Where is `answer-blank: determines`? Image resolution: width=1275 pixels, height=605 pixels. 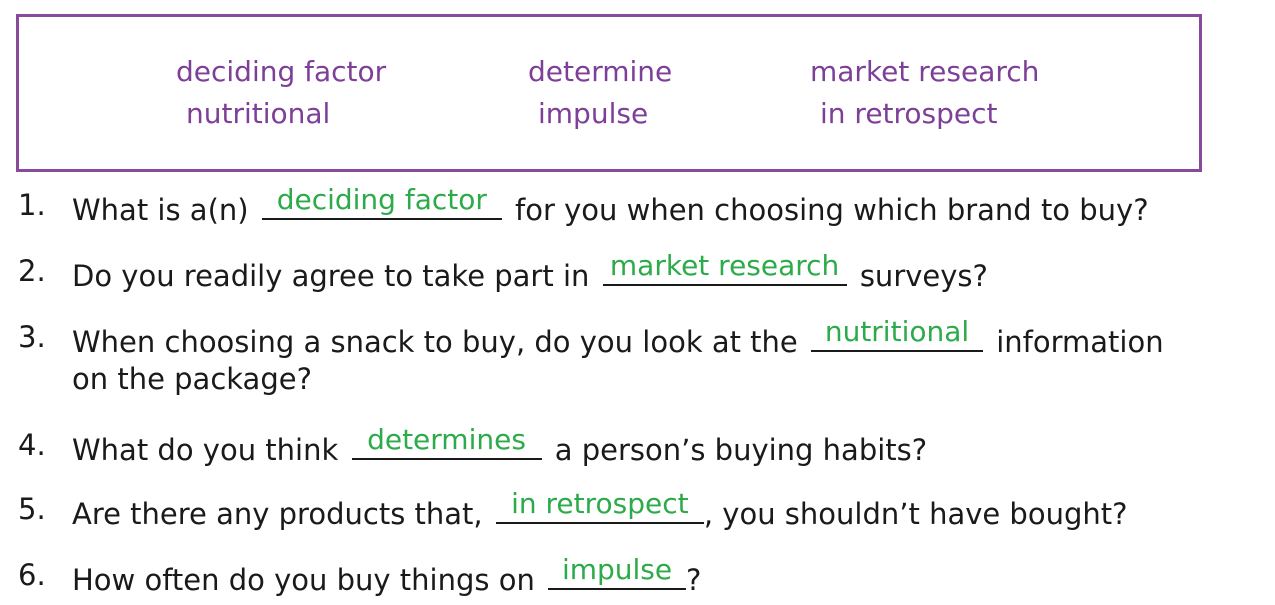
answer-blank: determines is located at coordinates (446, 441).